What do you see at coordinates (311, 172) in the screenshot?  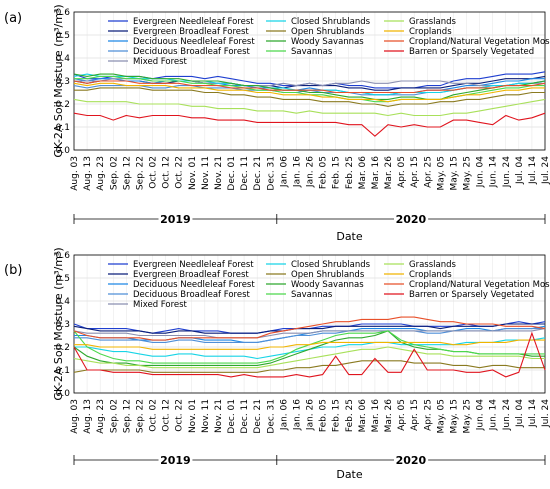 I see `x-tick-label: Jan. 26` at bounding box center [311, 172].